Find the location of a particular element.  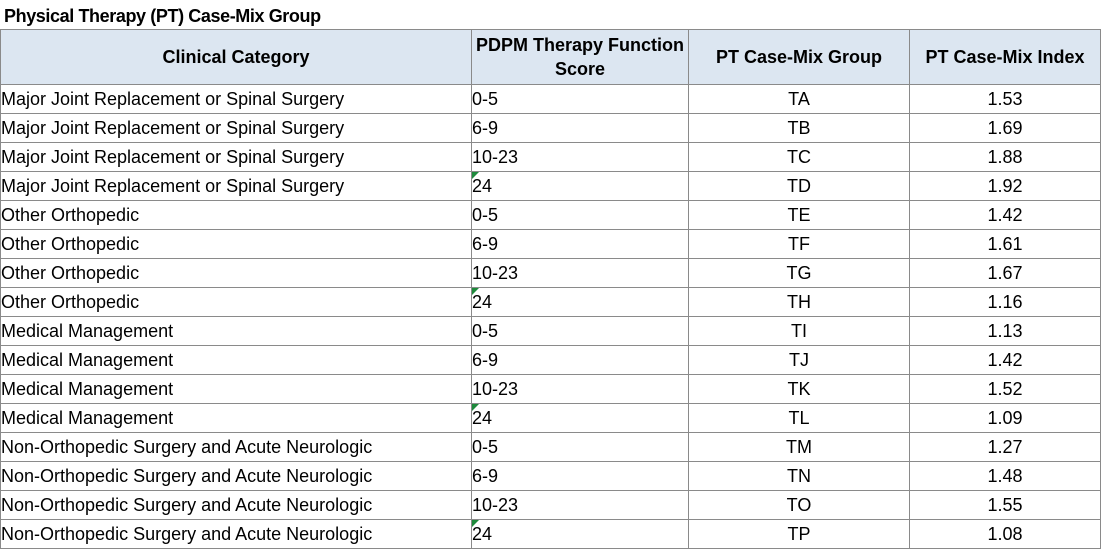

cell-case-mix-group: TP is located at coordinates (799, 534).